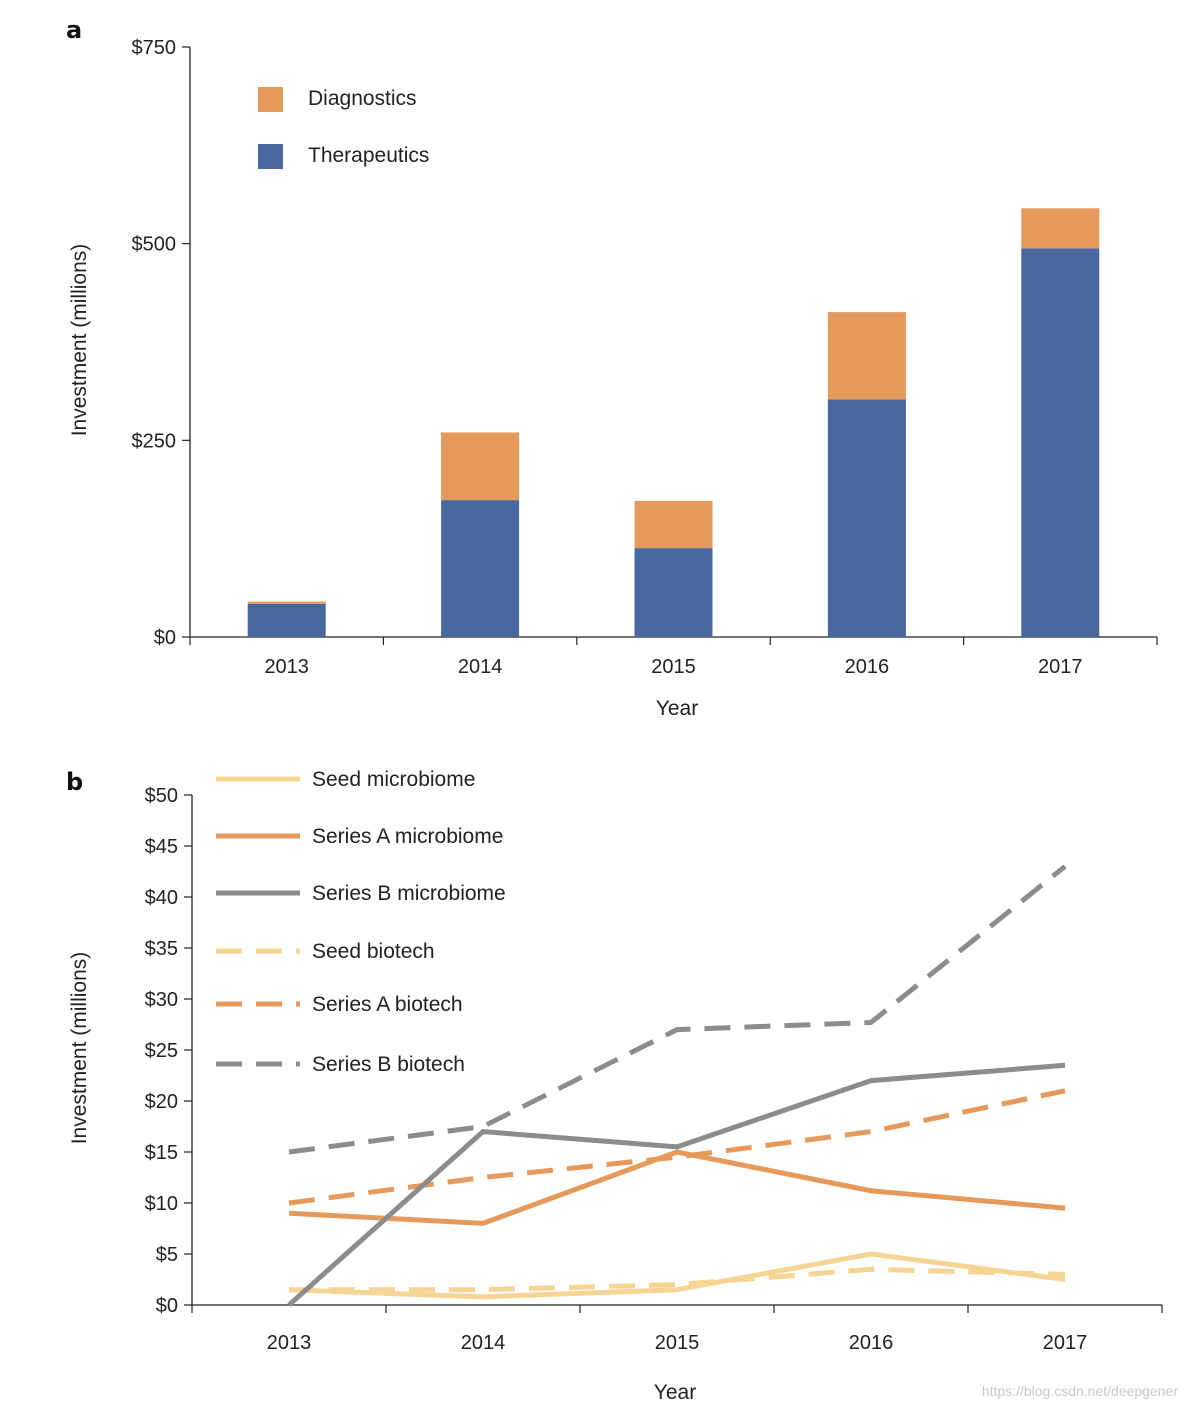  Describe the element at coordinates (1080, 1391) in the screenshot. I see `watermark: https://blog.csdn.net/deepgener` at that location.